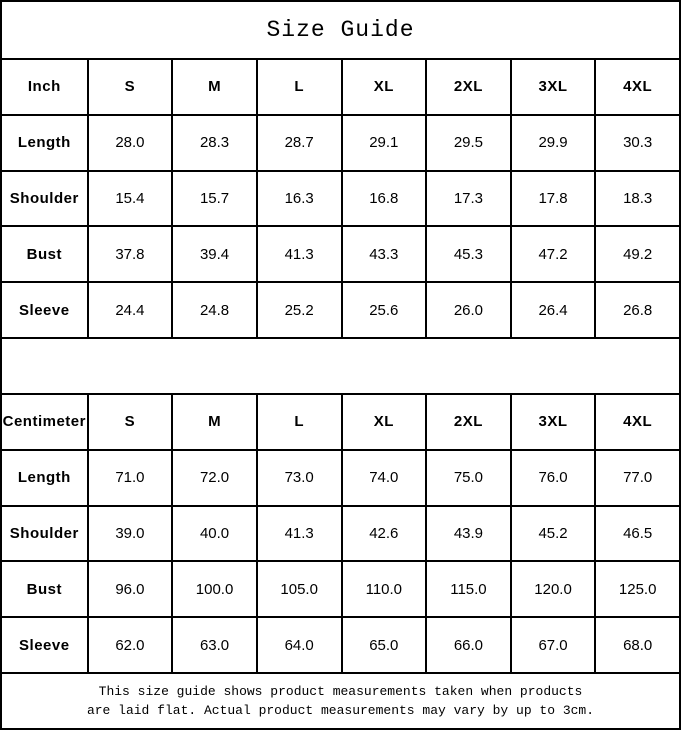  I want to click on value-cell: 66.0, so click(467, 644).